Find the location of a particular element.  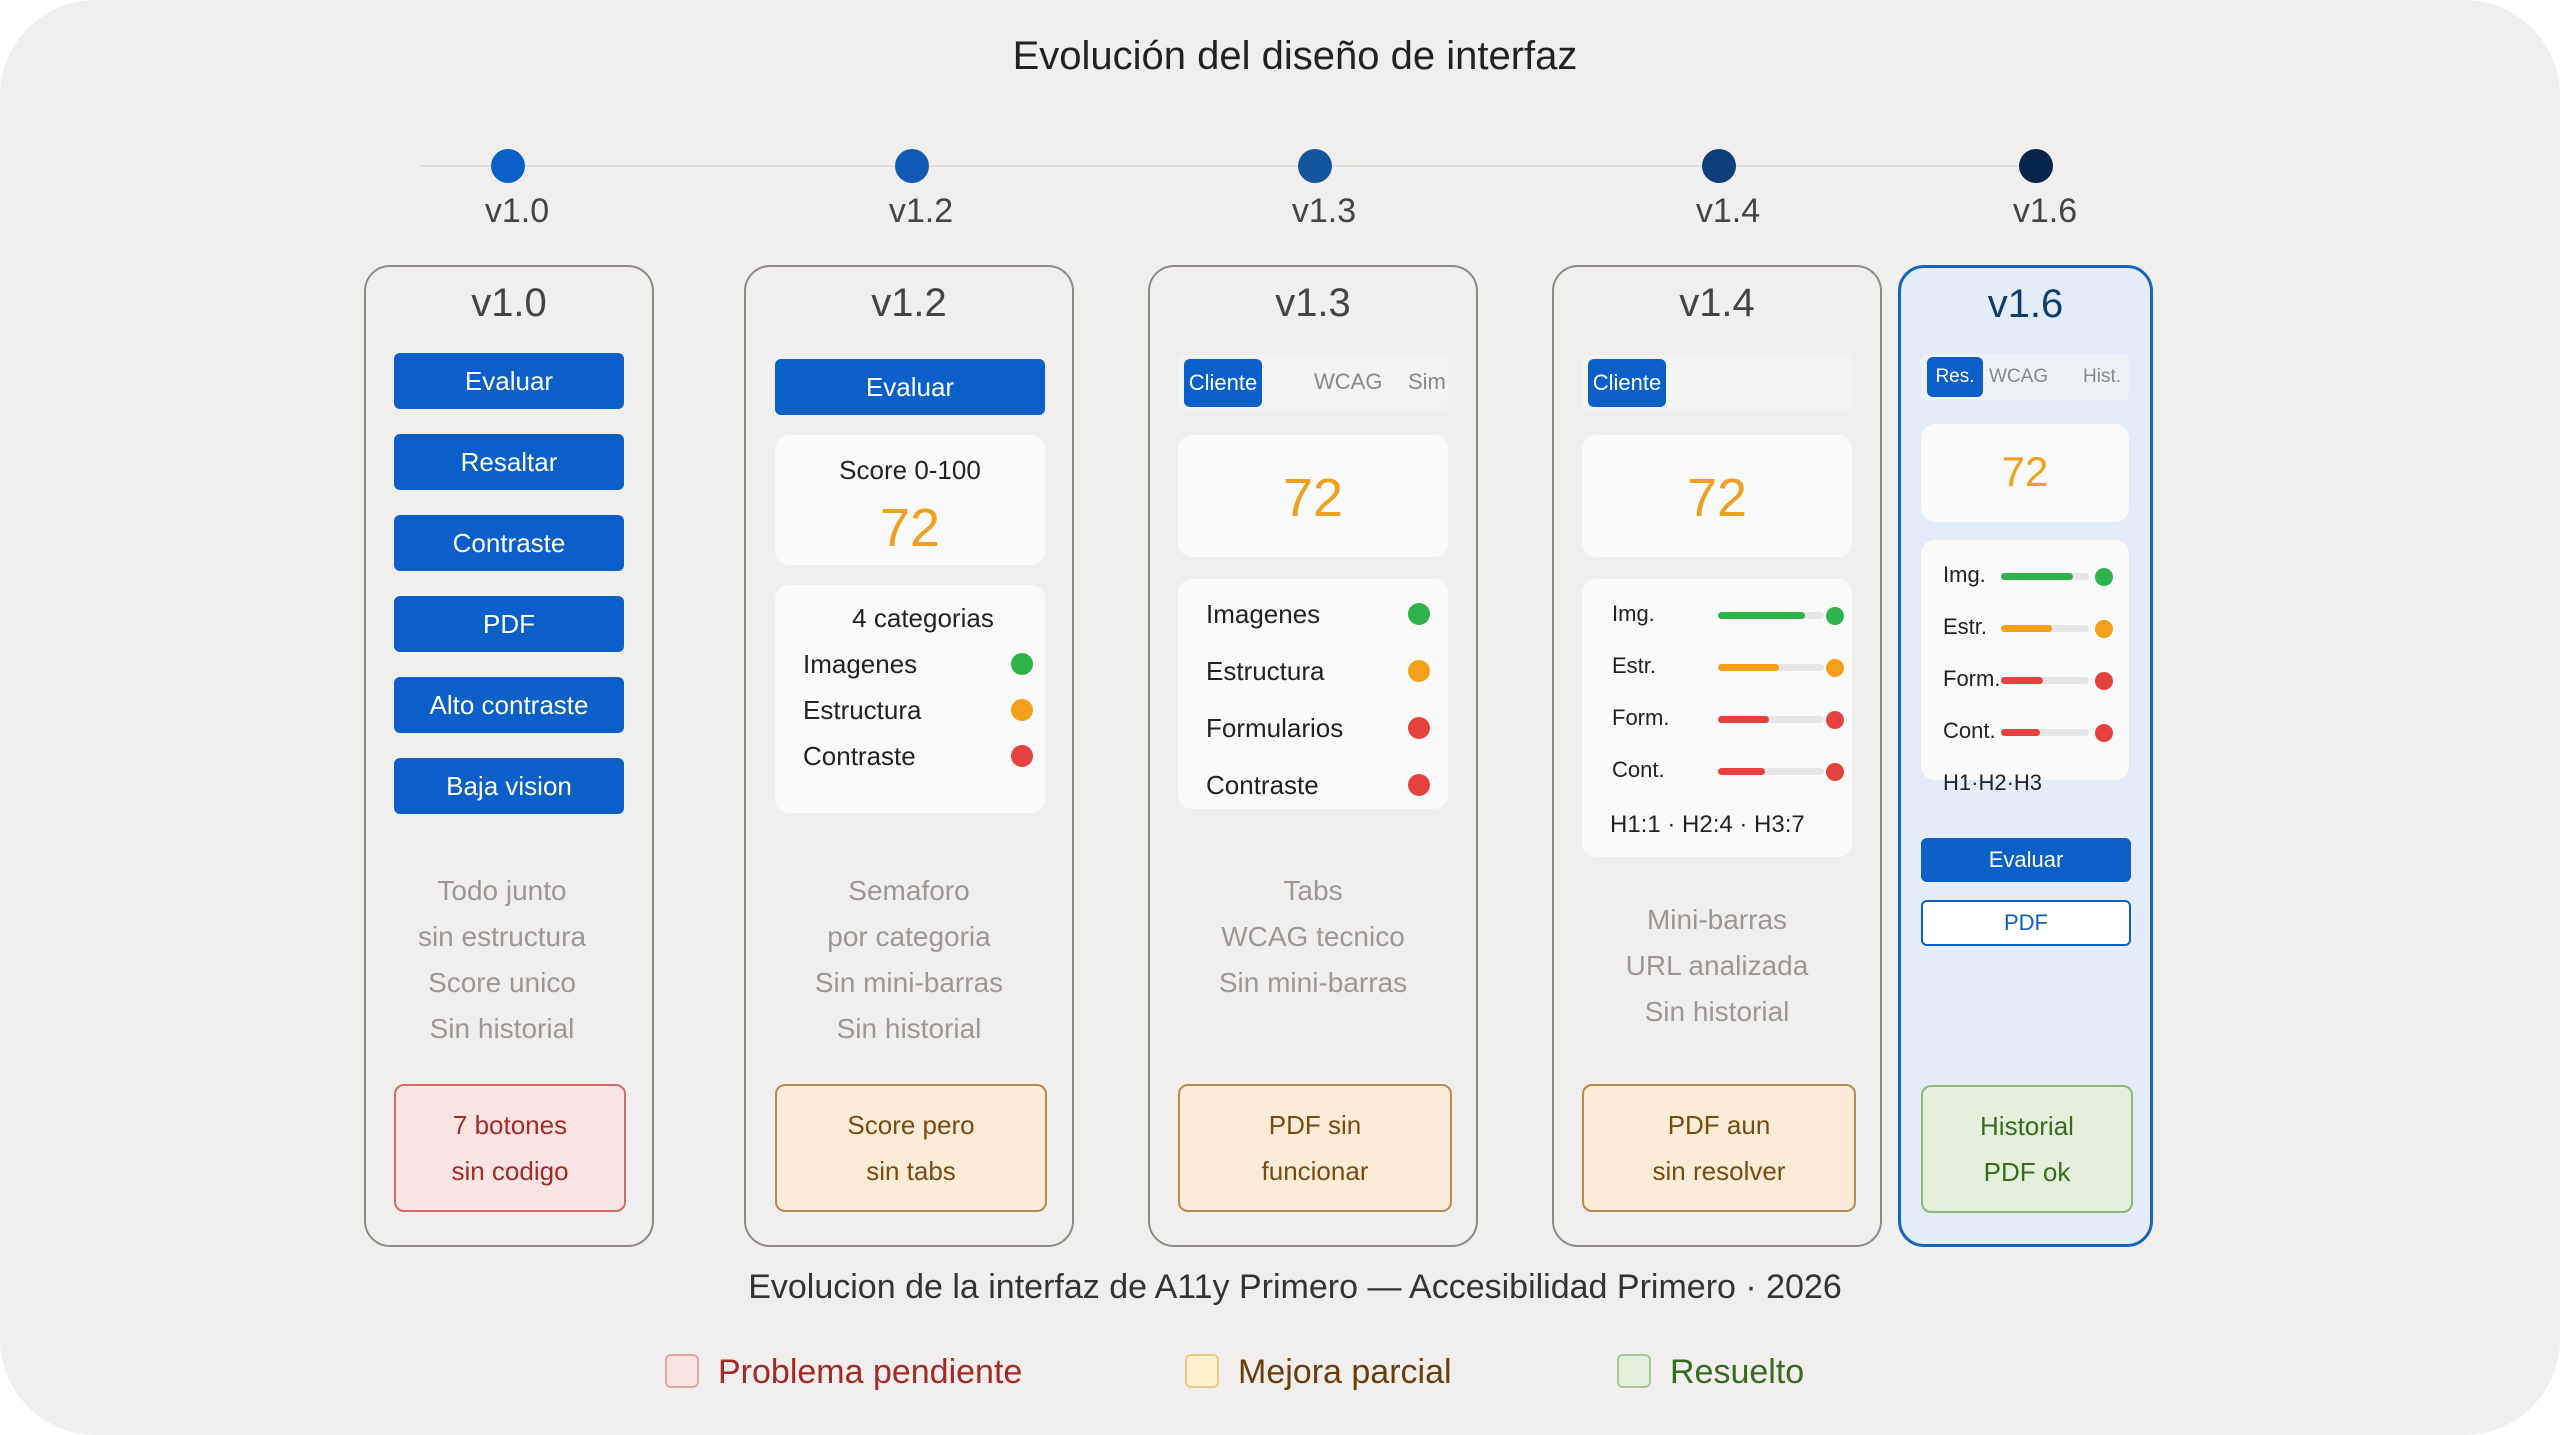

note-line: URL analizada is located at coordinates (1717, 965).